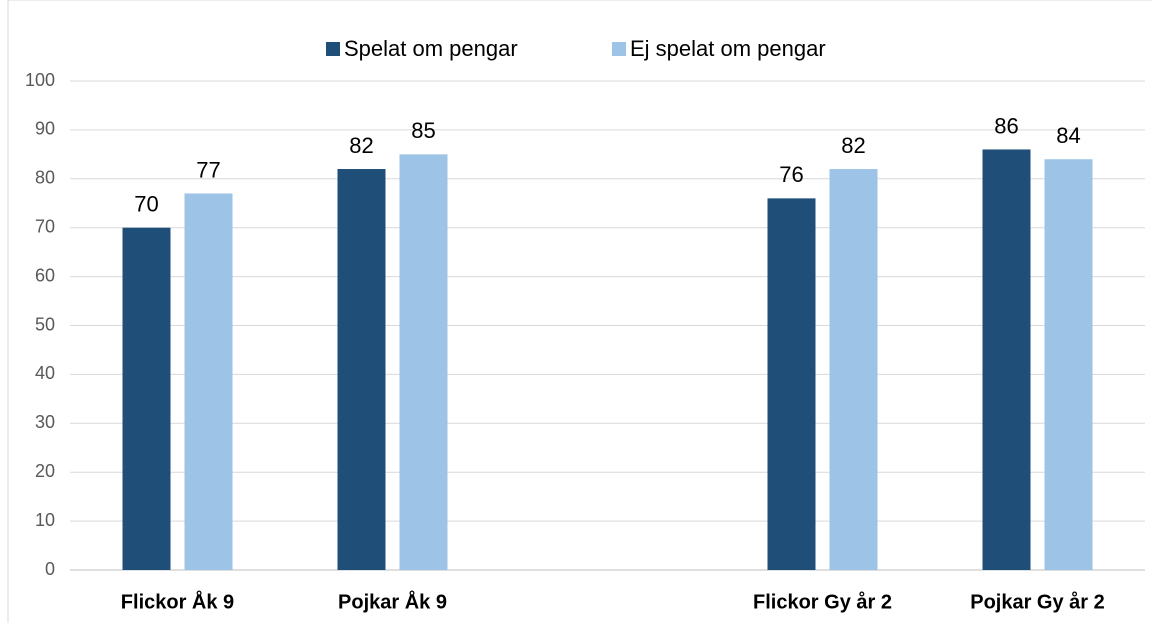 The height and width of the screenshot is (623, 1152). What do you see at coordinates (728, 48) in the screenshot?
I see `legend-label: Ej spelat om pengar` at bounding box center [728, 48].